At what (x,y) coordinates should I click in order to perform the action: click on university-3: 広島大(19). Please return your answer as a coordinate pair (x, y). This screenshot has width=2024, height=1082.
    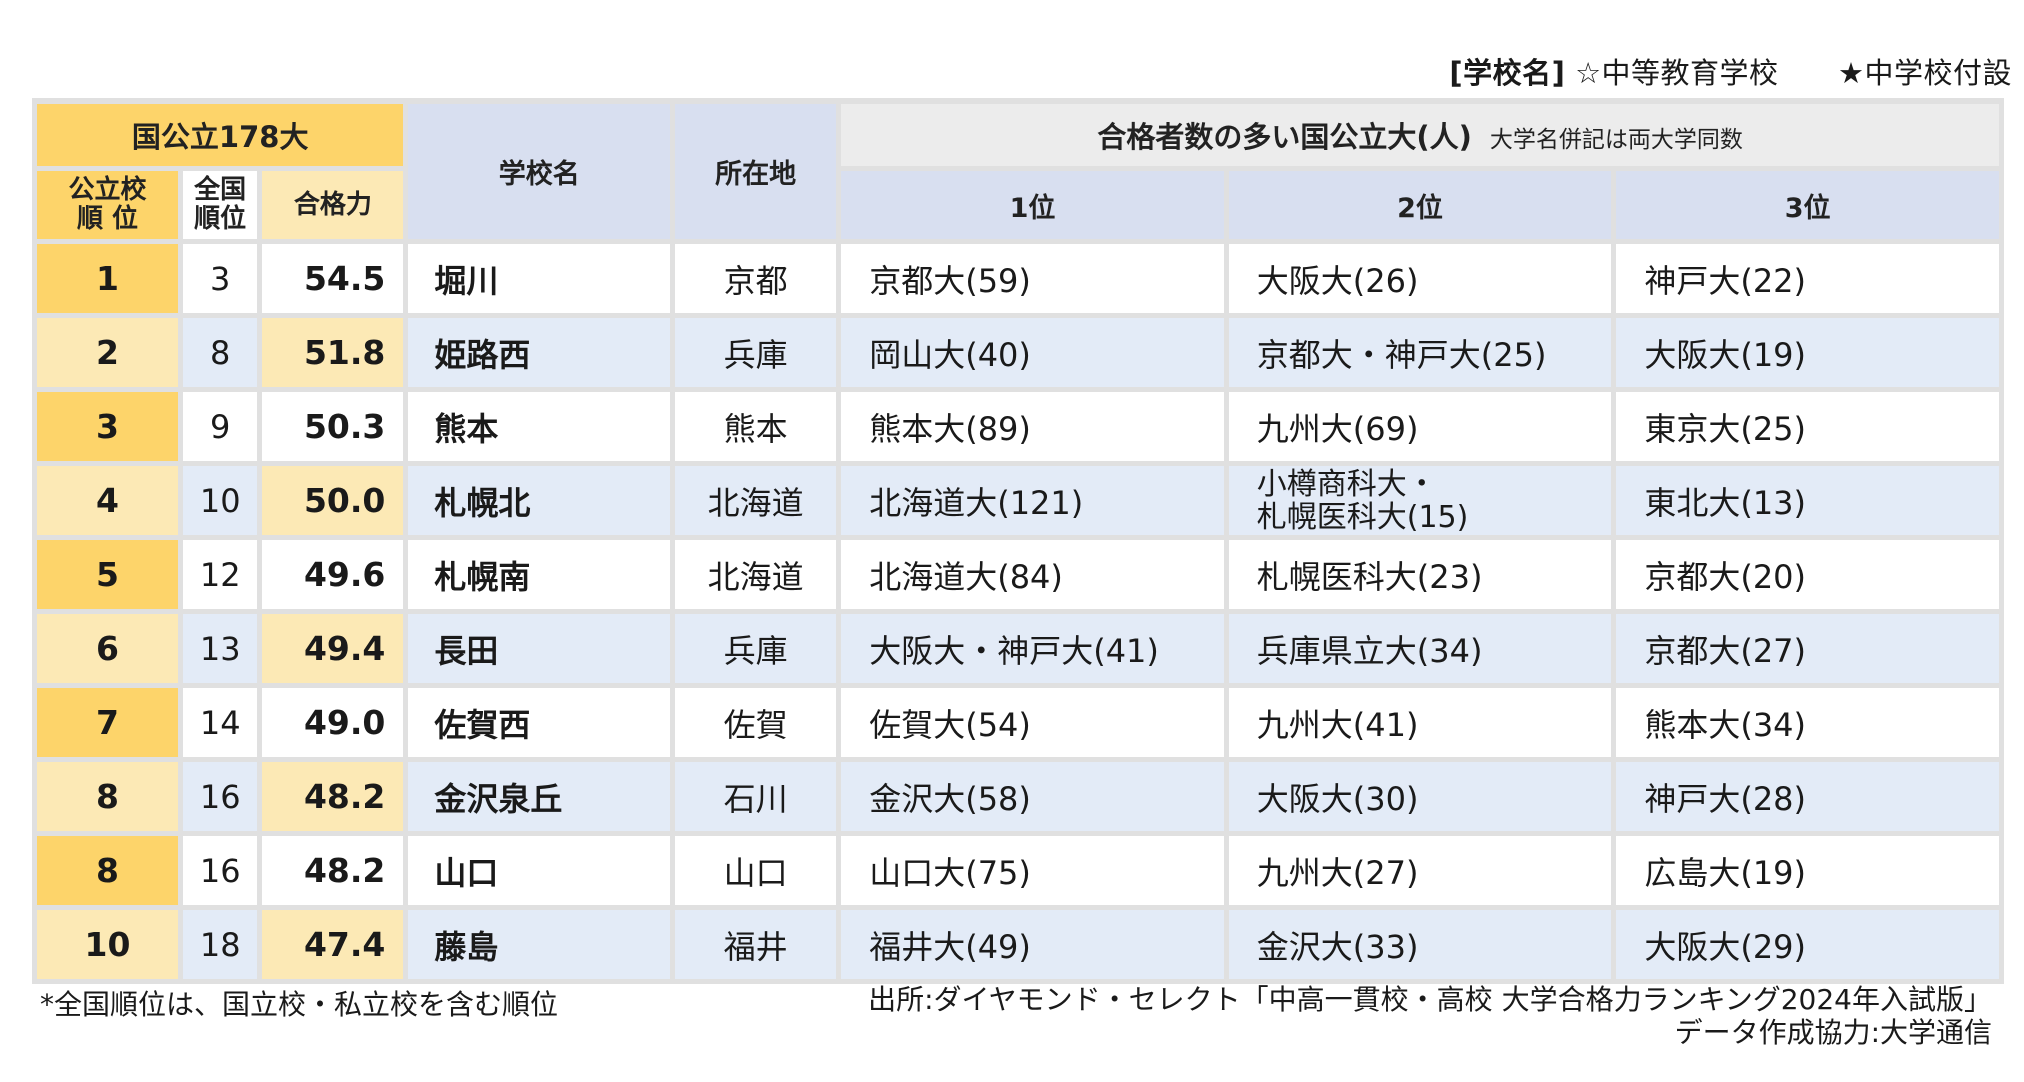
    Looking at the image, I should click on (1807, 870).